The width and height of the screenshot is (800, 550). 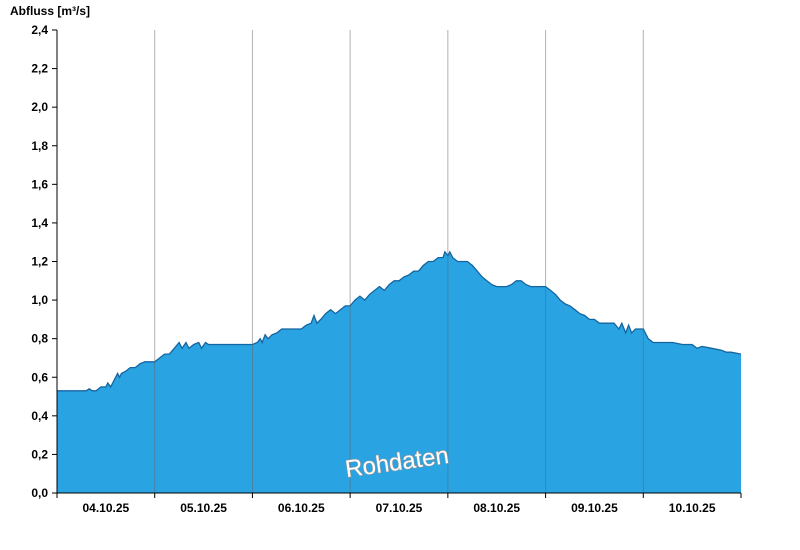 I want to click on y-tick-label: 1,2, so click(x=39, y=262).